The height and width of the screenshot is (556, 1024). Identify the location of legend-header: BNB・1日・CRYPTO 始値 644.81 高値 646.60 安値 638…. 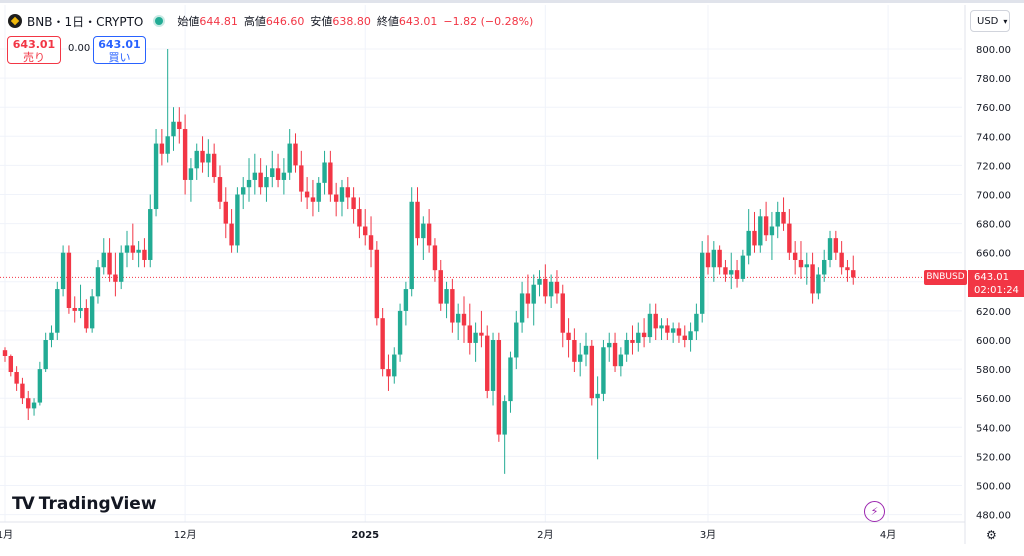
(273, 21).